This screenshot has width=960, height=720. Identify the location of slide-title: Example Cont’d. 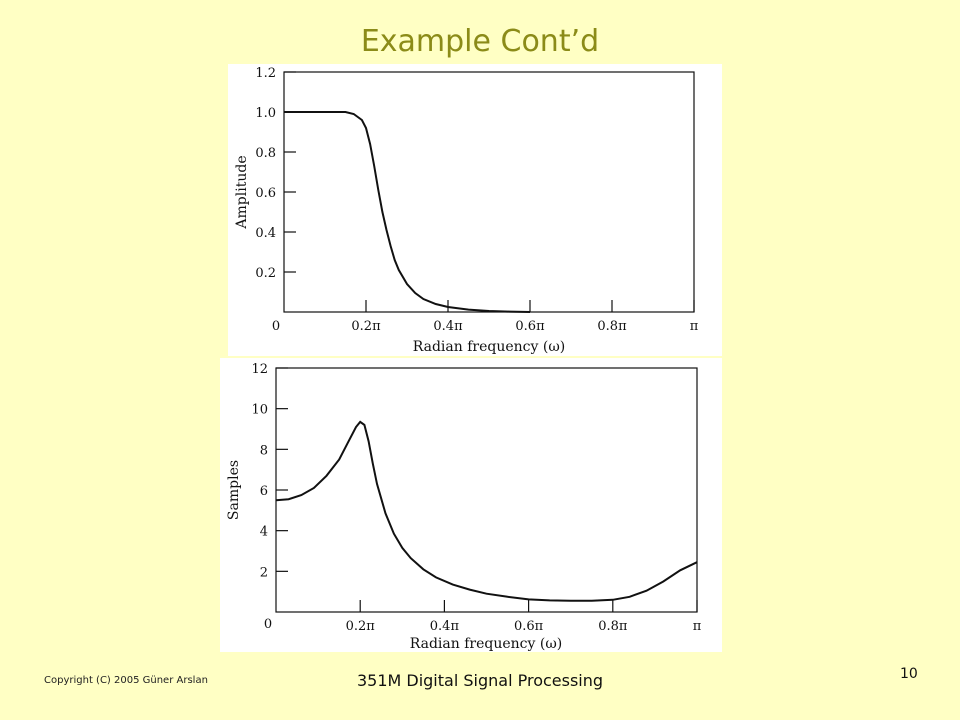
(480, 41).